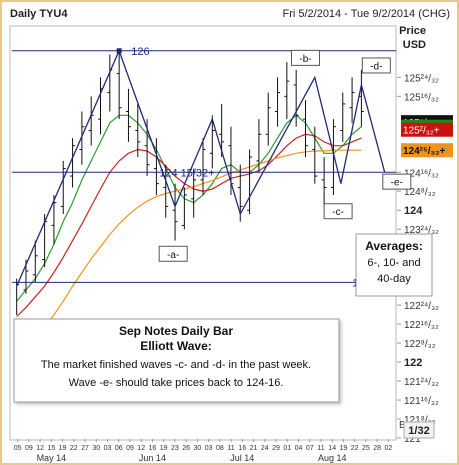  Describe the element at coordinates (51, 448) in the screenshot. I see `x-tick-label: 15` at that location.